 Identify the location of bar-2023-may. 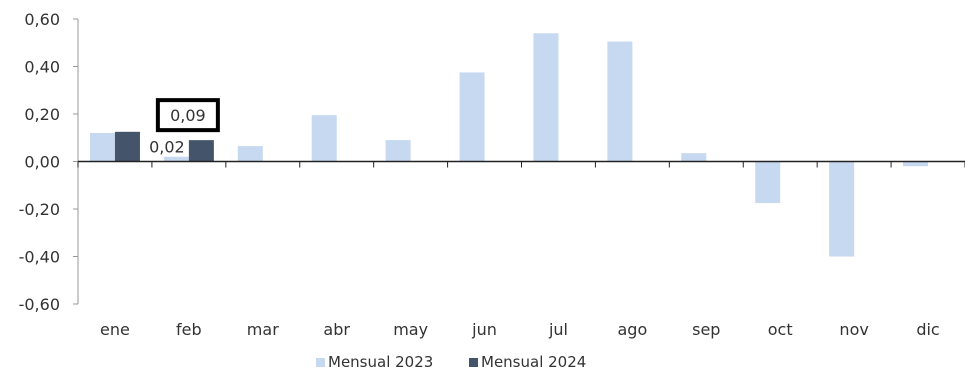
(398, 151).